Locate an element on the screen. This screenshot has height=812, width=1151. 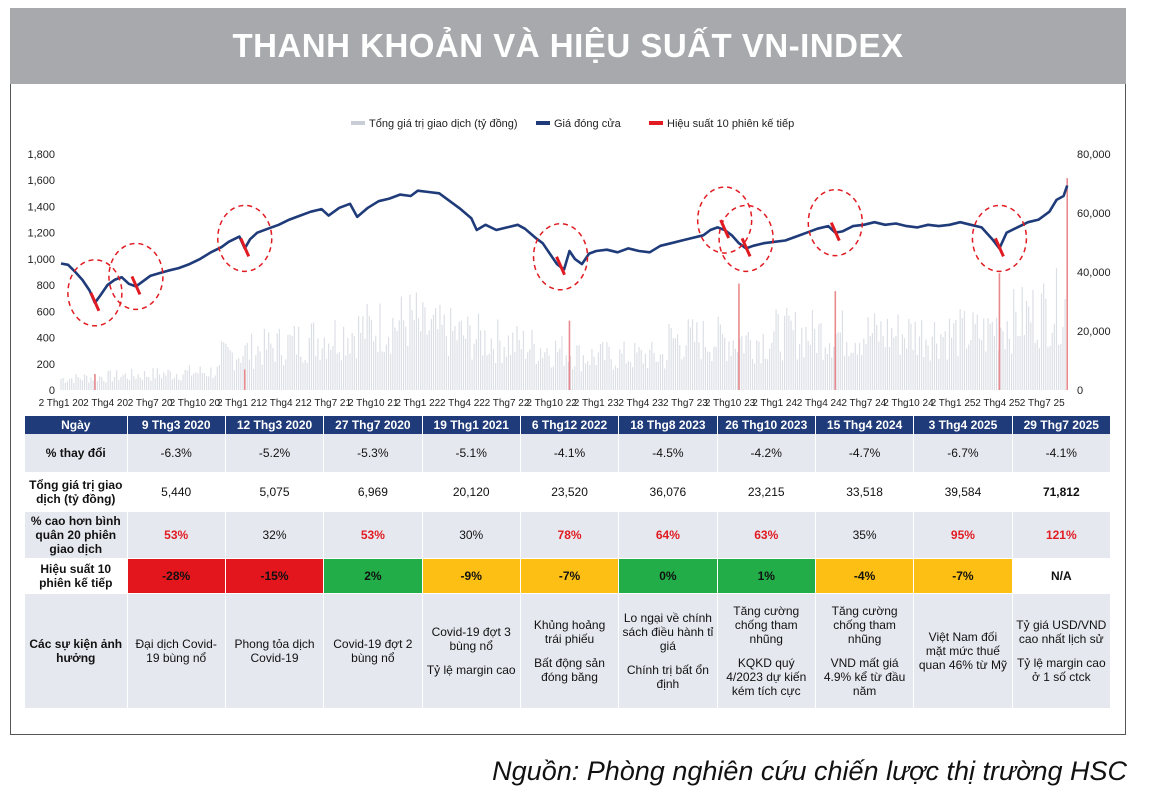
event-text: Phong tỏa dịch Covid-19 is located at coordinates (274, 651).